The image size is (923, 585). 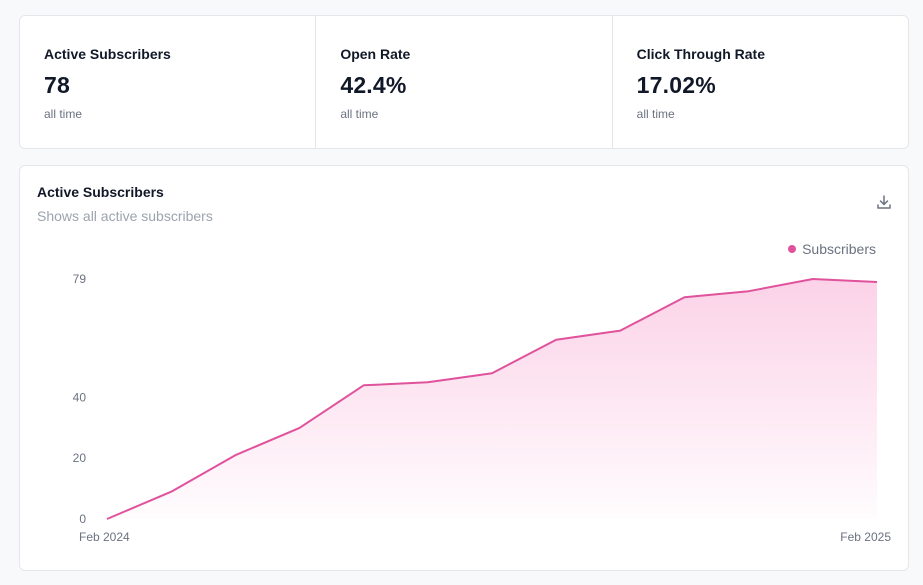 What do you see at coordinates (701, 54) in the screenshot?
I see `stat-label: Click Through Rate` at bounding box center [701, 54].